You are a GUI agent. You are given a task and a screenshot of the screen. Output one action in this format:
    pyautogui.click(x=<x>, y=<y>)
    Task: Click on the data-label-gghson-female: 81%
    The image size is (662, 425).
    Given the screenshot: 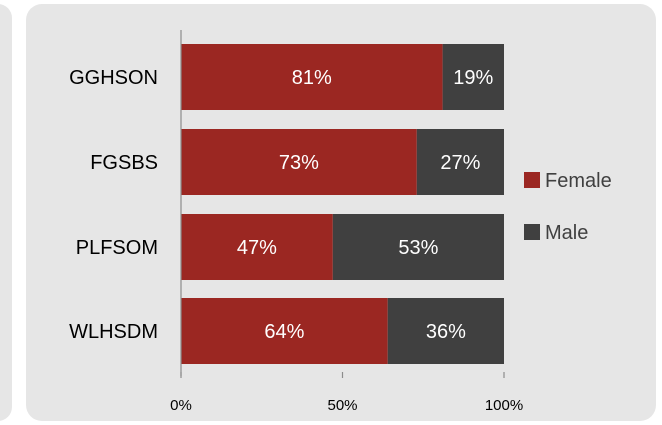 What is the action you would take?
    pyautogui.click(x=312, y=78)
    